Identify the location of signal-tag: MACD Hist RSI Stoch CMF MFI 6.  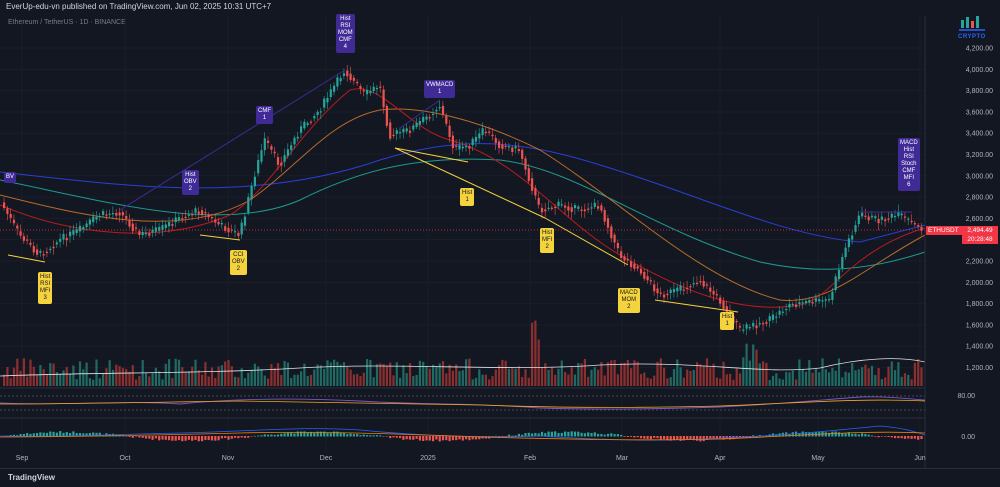
(909, 164).